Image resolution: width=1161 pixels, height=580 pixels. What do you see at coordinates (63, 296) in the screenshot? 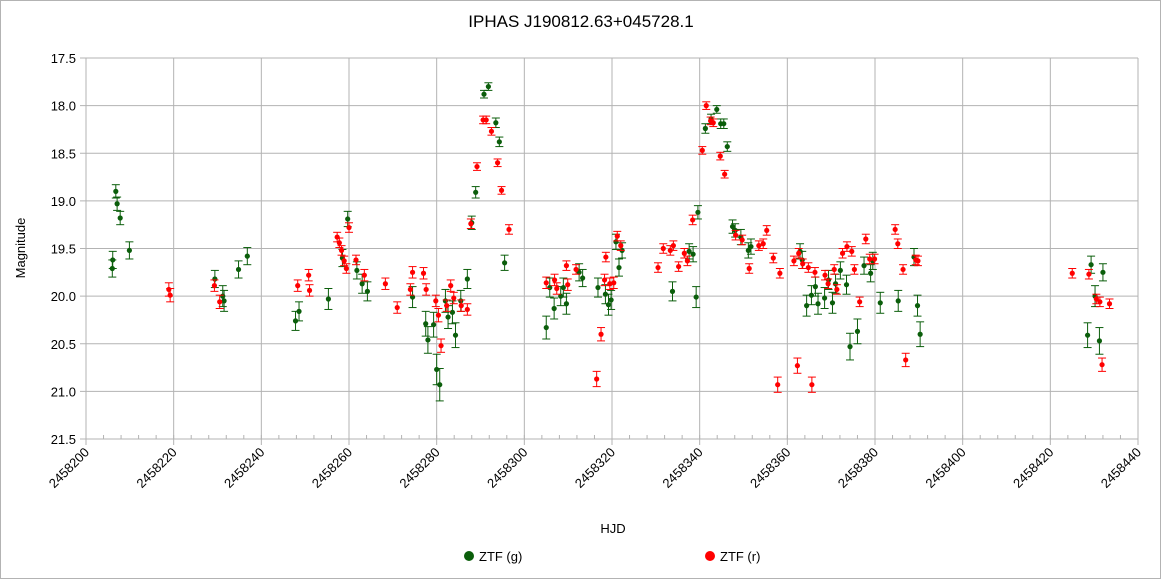
I see `y-tick-label: 20.0` at bounding box center [63, 296].